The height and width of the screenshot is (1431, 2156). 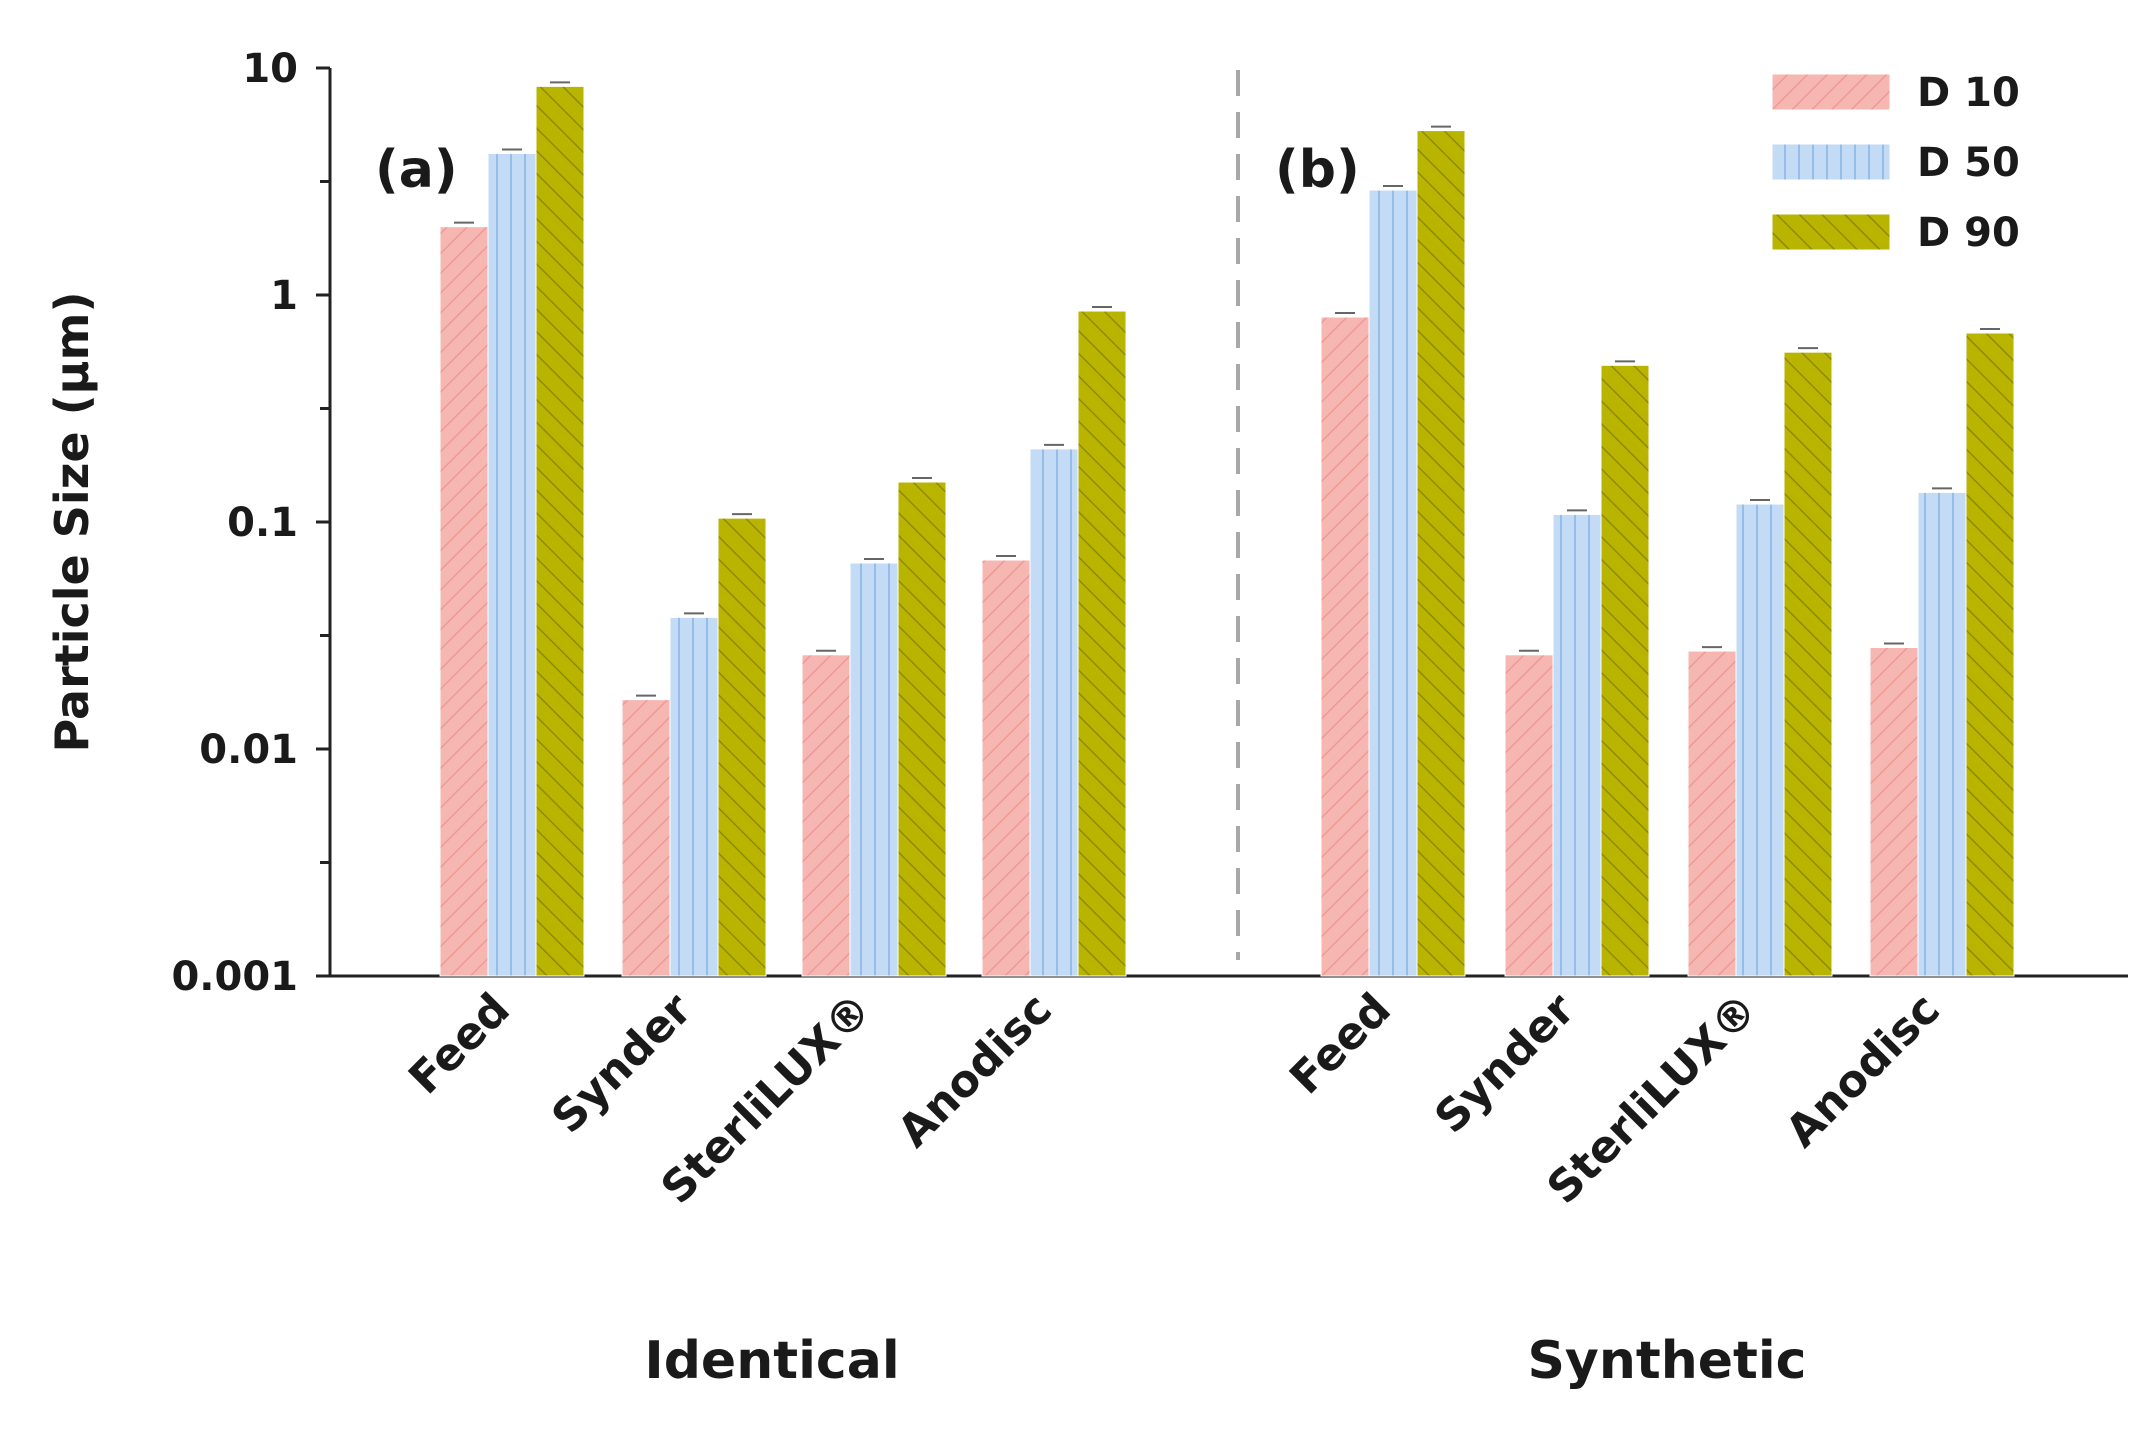 What do you see at coordinates (234, 977) in the screenshot?
I see `y-tick-label: 0.001` at bounding box center [234, 977].